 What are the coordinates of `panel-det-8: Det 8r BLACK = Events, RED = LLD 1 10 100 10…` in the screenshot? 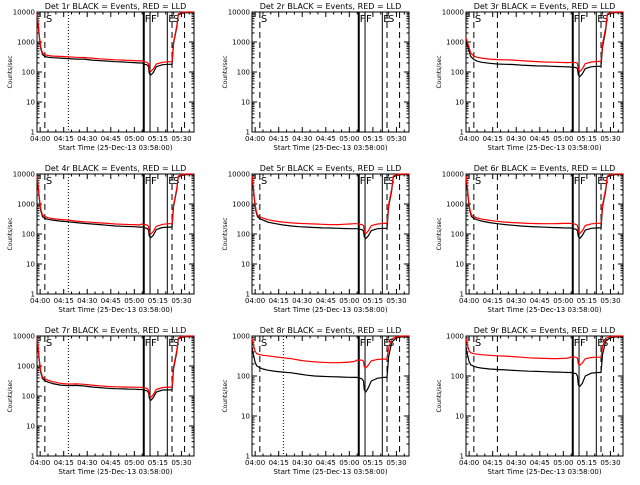 It's located at (316, 401).